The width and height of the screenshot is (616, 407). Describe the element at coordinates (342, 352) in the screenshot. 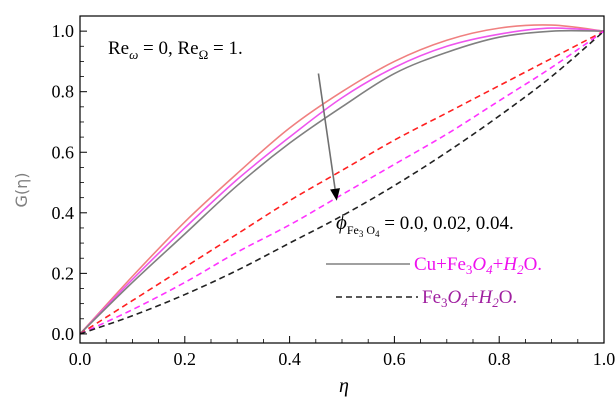

I see `x-axis-ticks: 0.0 0.2 0.4 0.6 0.8 1.0` at that location.